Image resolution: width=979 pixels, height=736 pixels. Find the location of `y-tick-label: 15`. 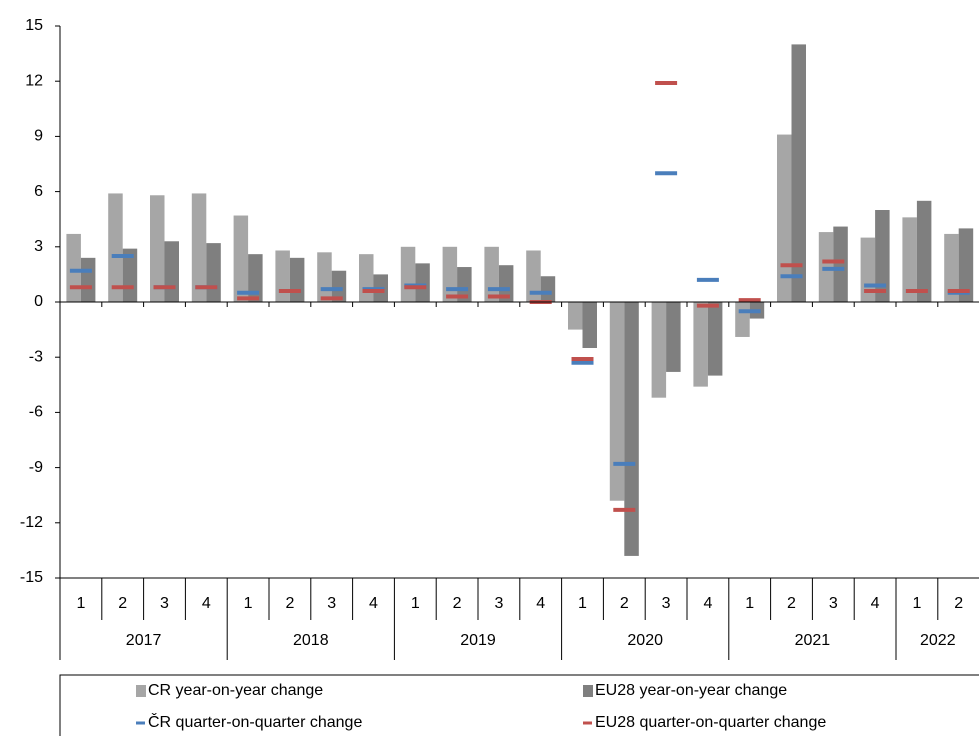

y-tick-label: 15 is located at coordinates (34, 25).